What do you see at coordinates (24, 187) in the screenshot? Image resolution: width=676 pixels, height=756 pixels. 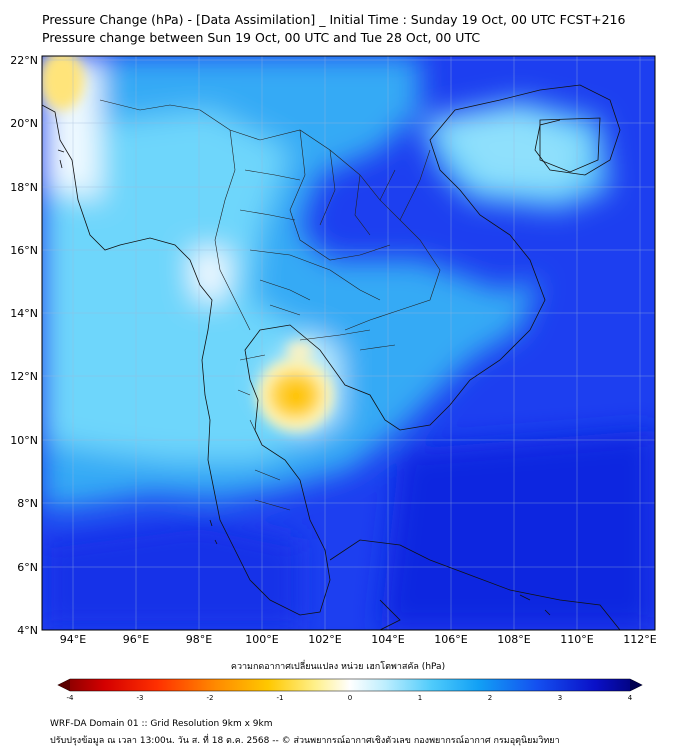 I see `lat-label: 18°N` at bounding box center [24, 187].